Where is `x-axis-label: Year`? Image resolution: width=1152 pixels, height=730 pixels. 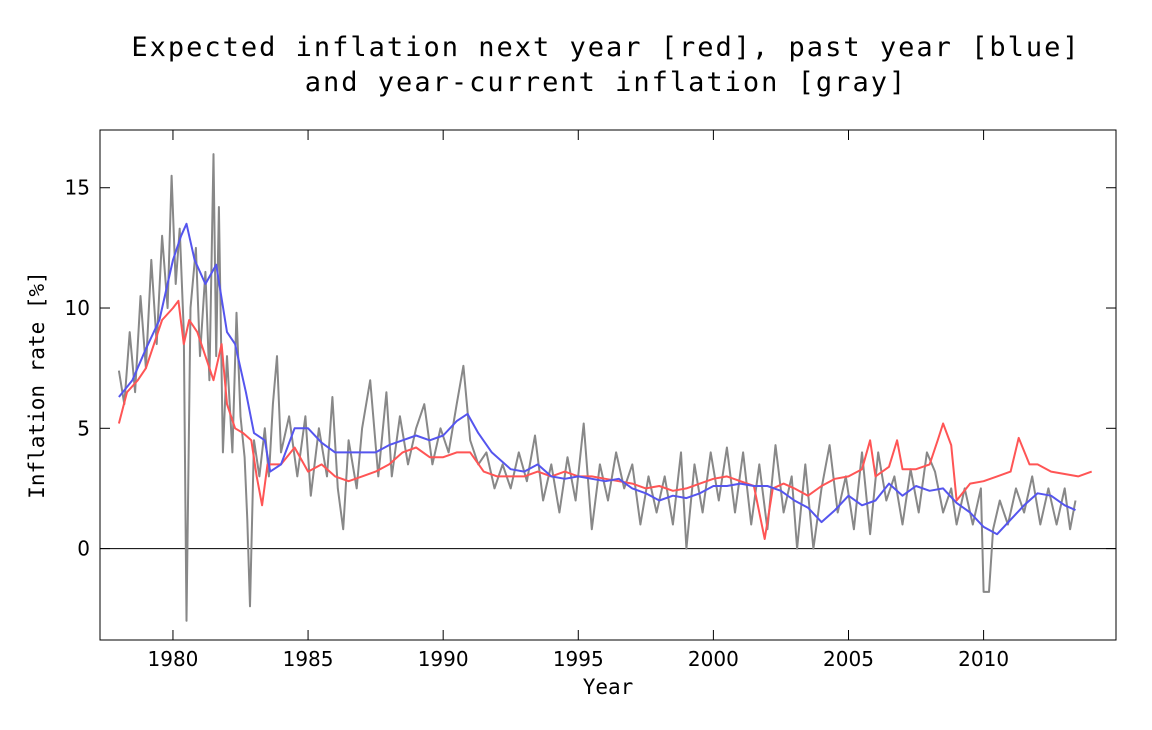
x-axis-label: Year is located at coordinates (608, 687).